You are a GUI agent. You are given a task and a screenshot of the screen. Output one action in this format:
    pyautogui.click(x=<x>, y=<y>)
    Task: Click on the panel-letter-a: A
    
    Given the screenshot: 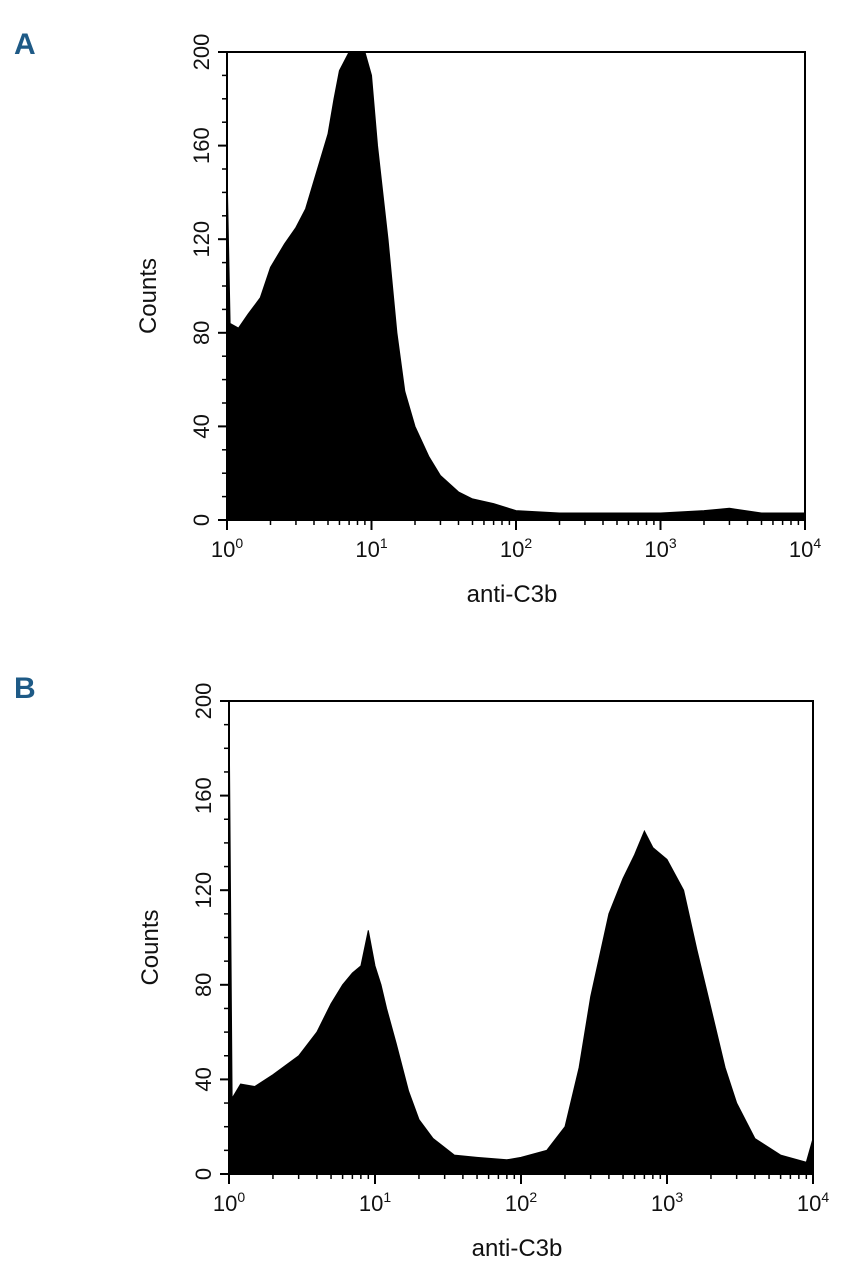 What is the action you would take?
    pyautogui.click(x=25, y=44)
    